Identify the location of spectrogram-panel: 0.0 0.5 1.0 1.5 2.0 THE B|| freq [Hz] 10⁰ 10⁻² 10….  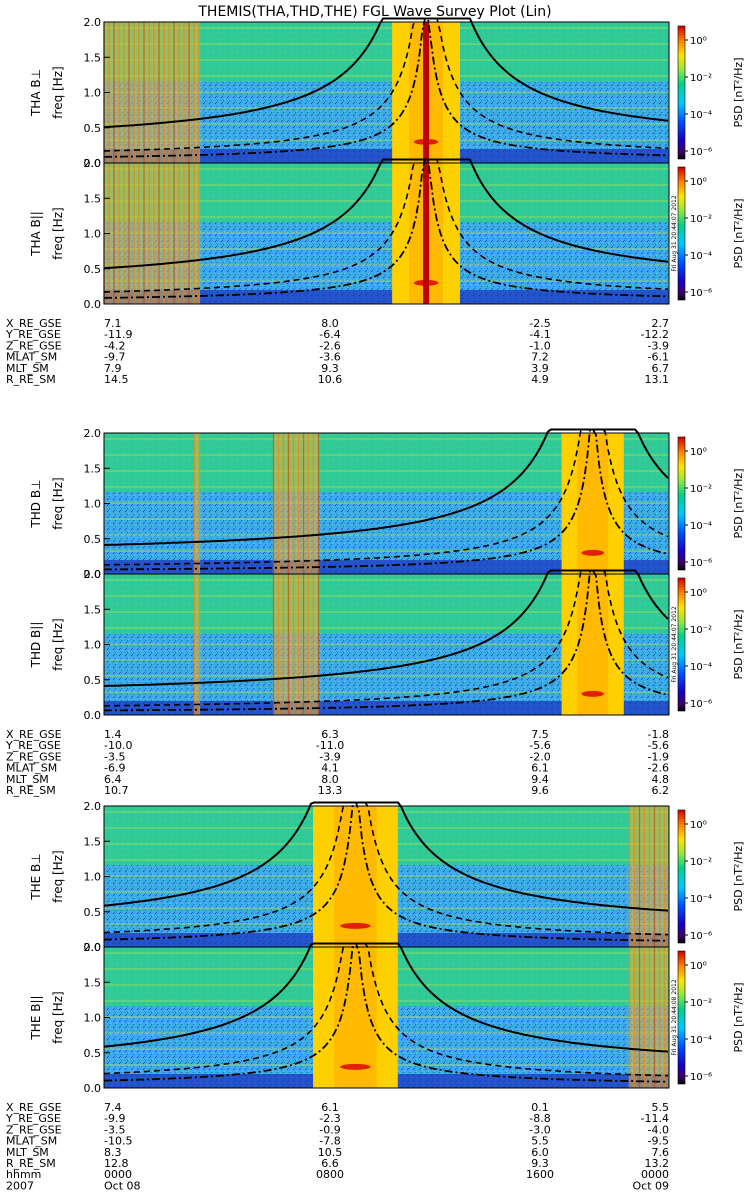
(387, 1018).